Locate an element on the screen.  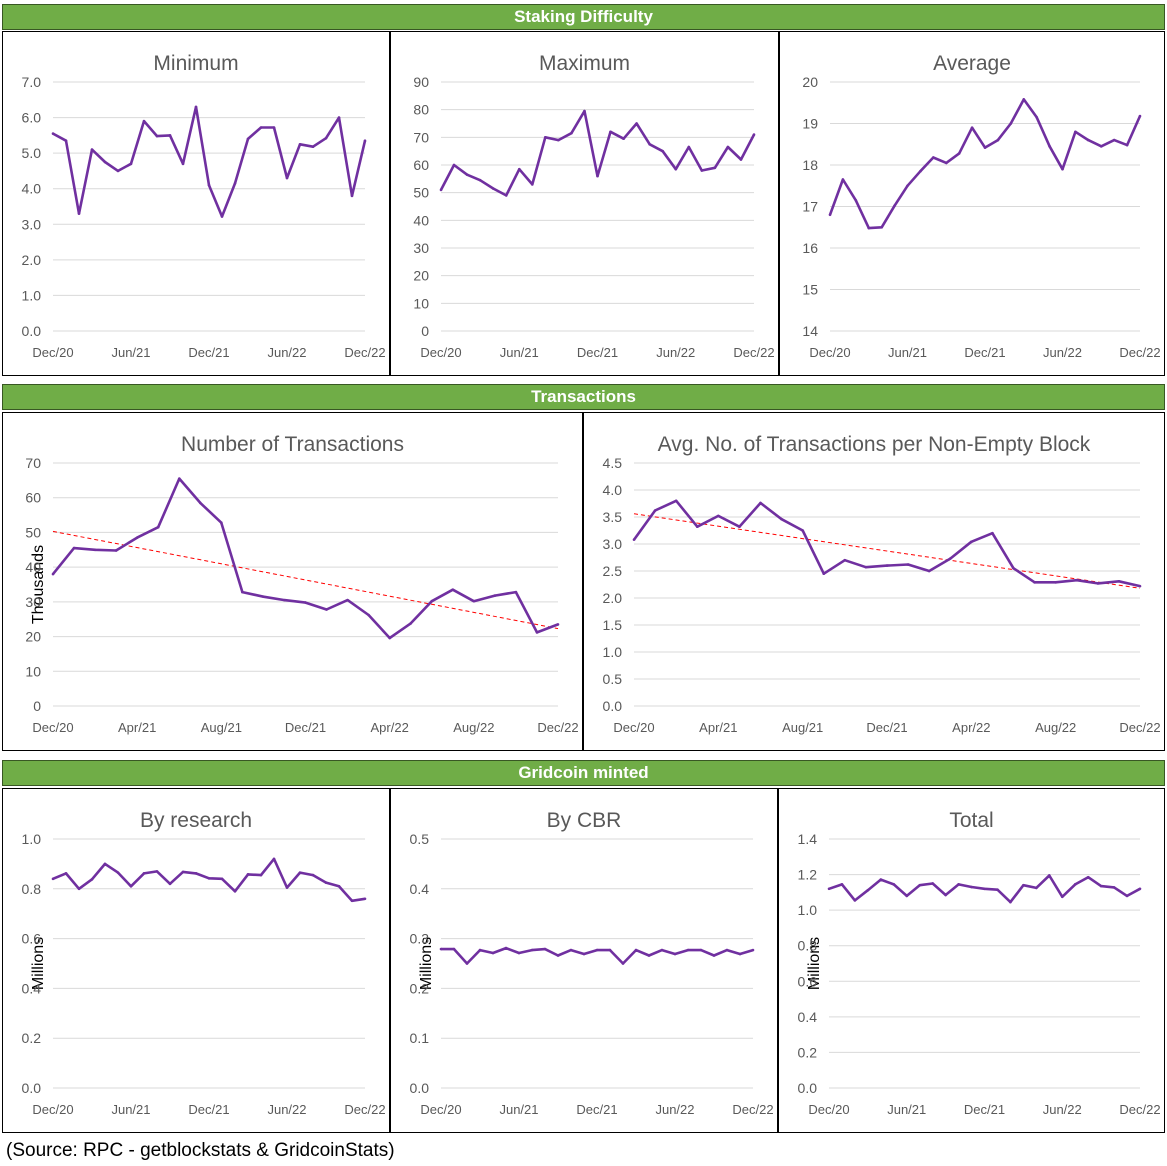
y-tick-label: 2.0 is located at coordinates (32, 260).